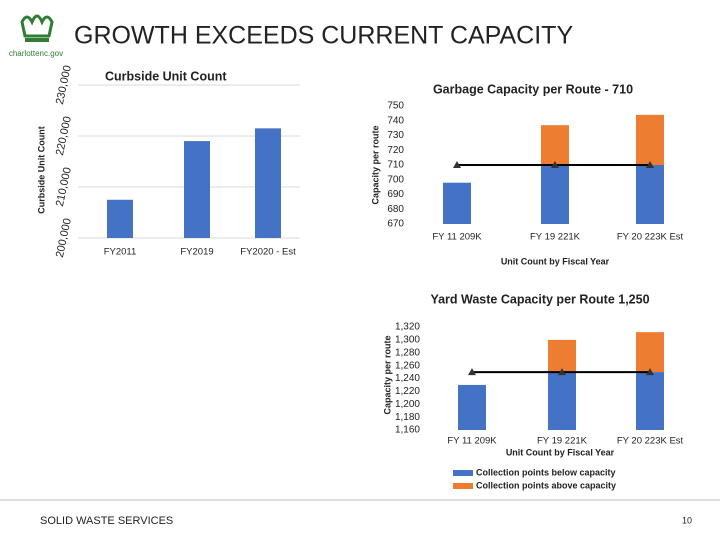  Describe the element at coordinates (407, 404) in the screenshot. I see `y-tick-label: 1,200` at that location.